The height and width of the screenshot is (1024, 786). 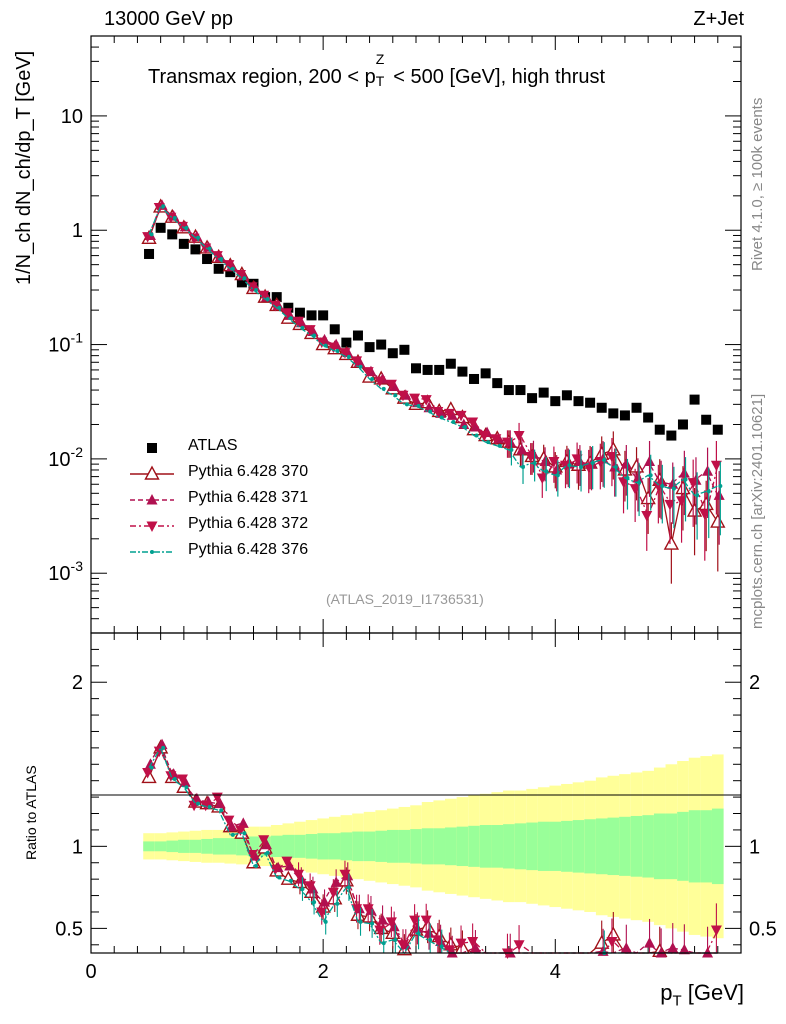 I want to click on mcplots-text: mcplots.cern.ch [arXiv:2401.10621], so click(x=757, y=511).